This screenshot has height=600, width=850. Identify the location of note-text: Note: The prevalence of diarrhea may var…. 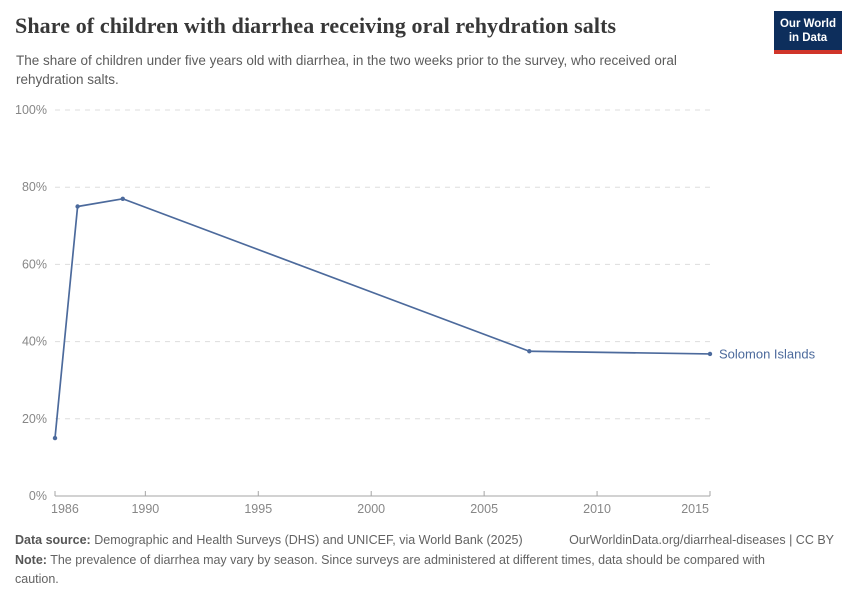
(404, 570).